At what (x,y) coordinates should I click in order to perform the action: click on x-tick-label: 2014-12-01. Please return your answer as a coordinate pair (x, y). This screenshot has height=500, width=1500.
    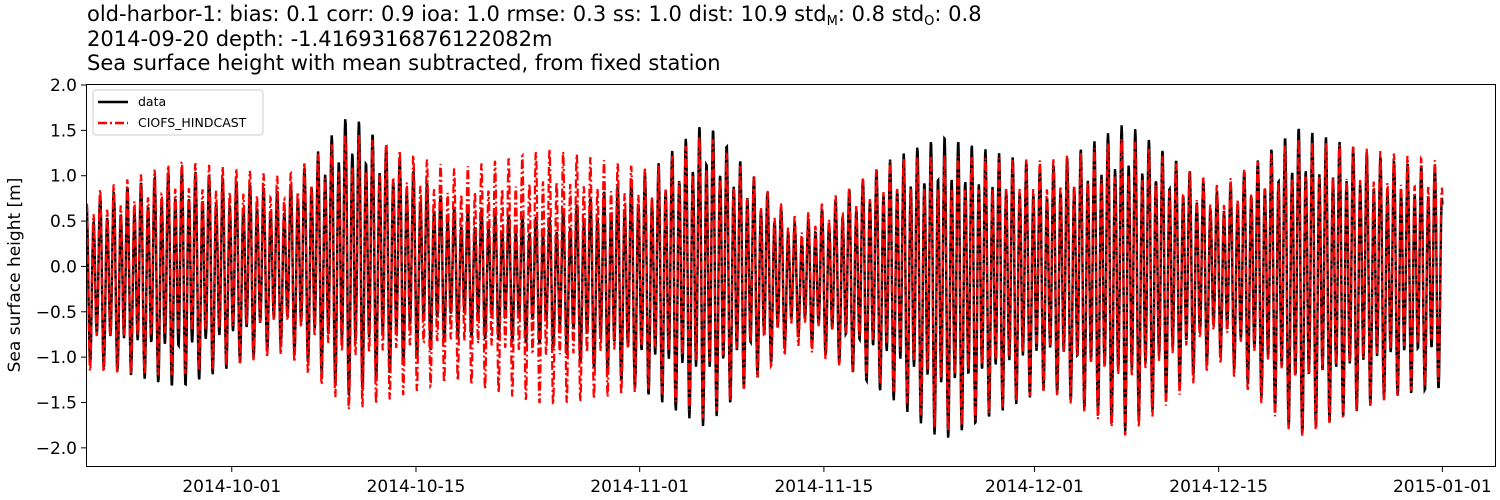
    Looking at the image, I should click on (1034, 487).